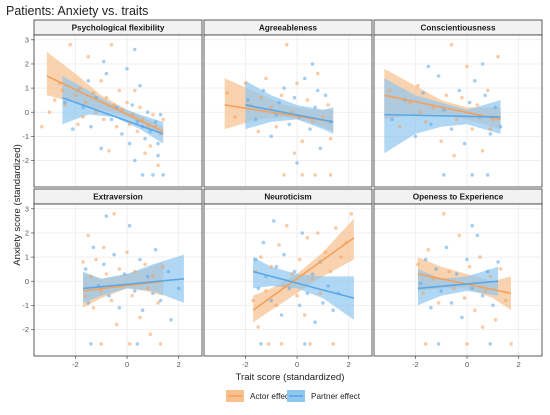  I want to click on y-tick-label: 1, so click(27, 257).